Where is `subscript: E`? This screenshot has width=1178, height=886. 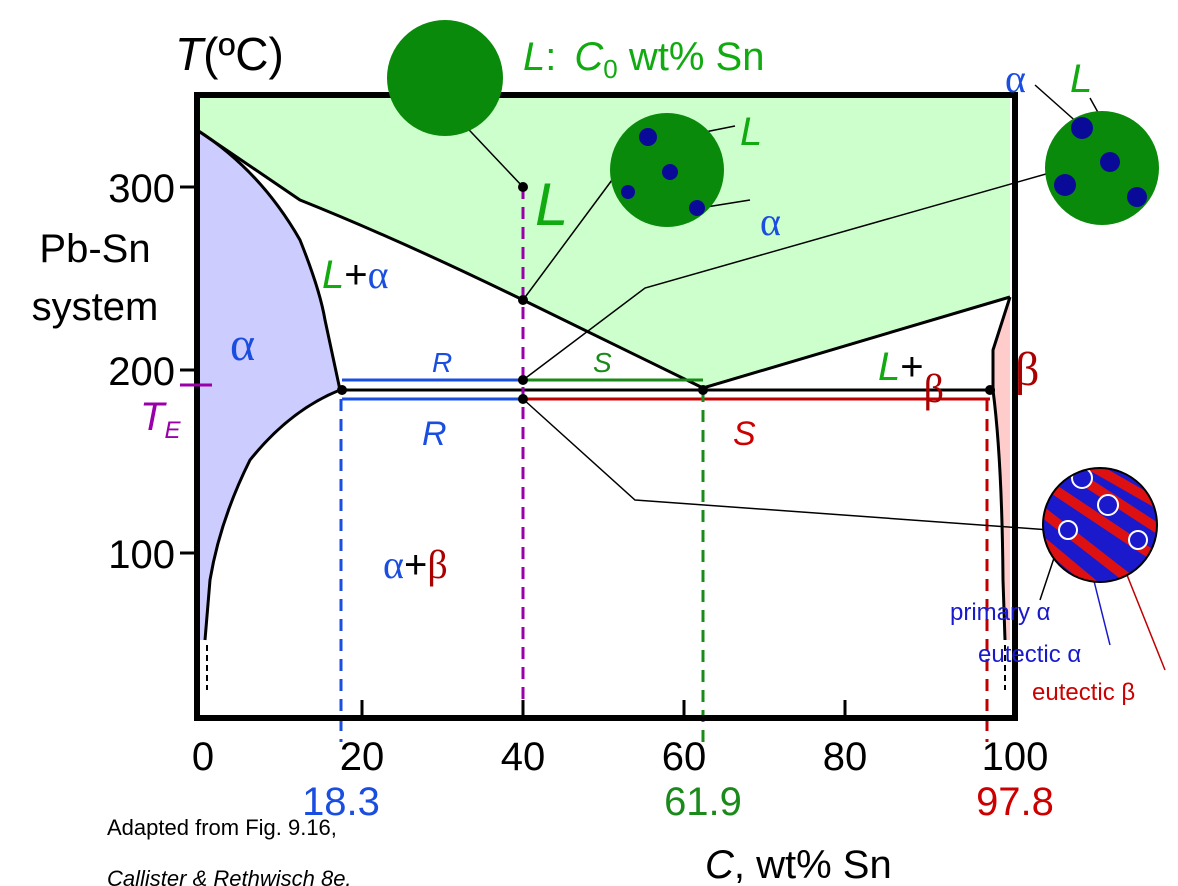
subscript: E is located at coordinates (172, 430).